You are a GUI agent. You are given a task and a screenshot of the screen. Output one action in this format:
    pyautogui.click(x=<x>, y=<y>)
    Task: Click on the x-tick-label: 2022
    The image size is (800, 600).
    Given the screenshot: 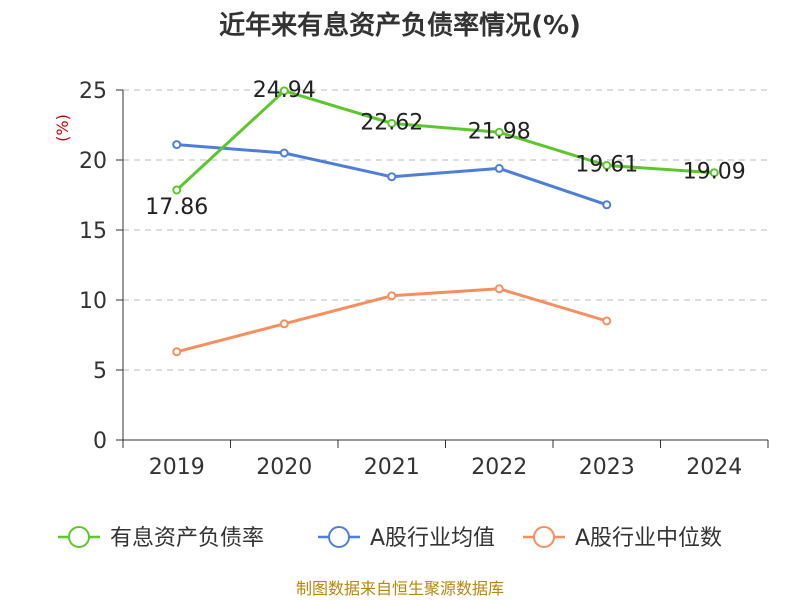 What is the action you would take?
    pyautogui.click(x=499, y=467)
    